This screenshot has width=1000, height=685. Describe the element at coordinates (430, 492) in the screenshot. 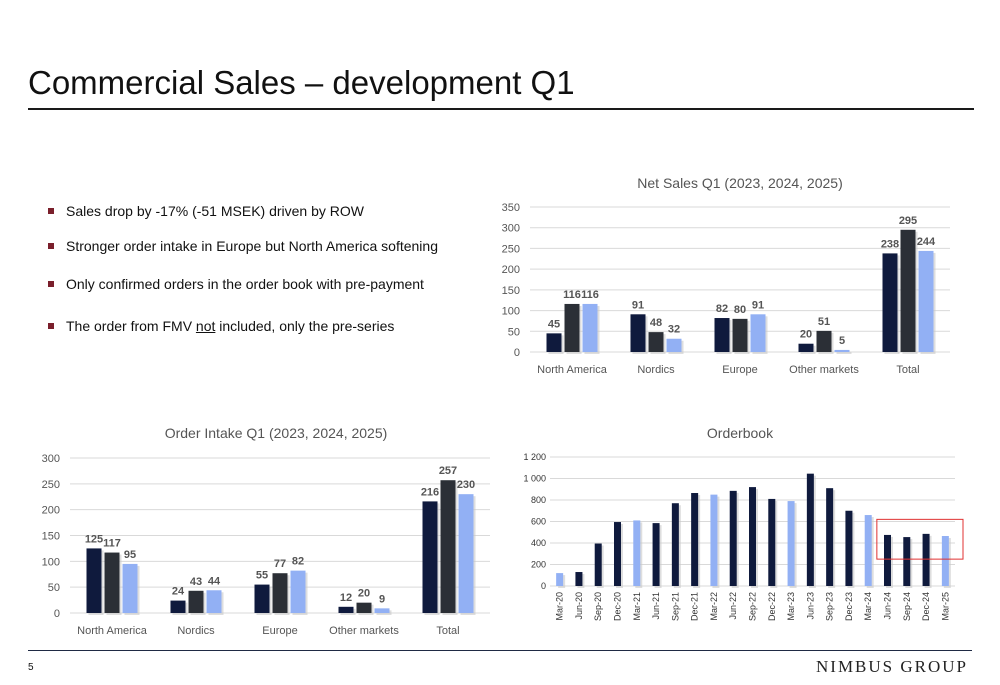

I see `order-intake-data-label: 216` at that location.